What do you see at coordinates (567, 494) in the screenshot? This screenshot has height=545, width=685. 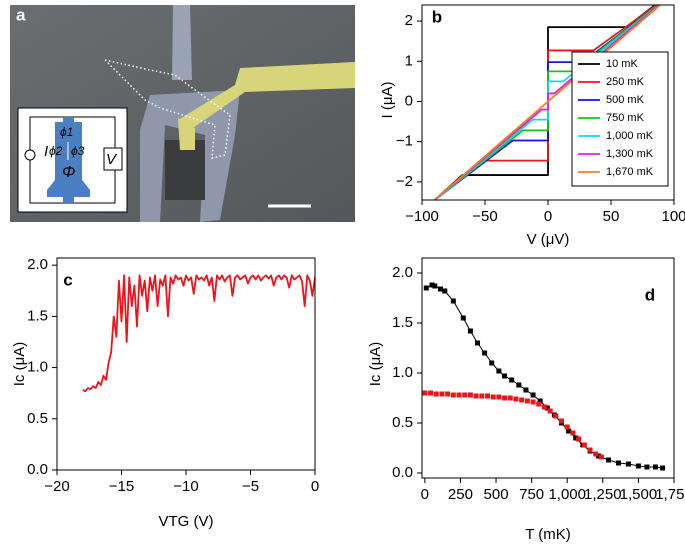 I see `x-tick-label: 1,000` at bounding box center [567, 494].